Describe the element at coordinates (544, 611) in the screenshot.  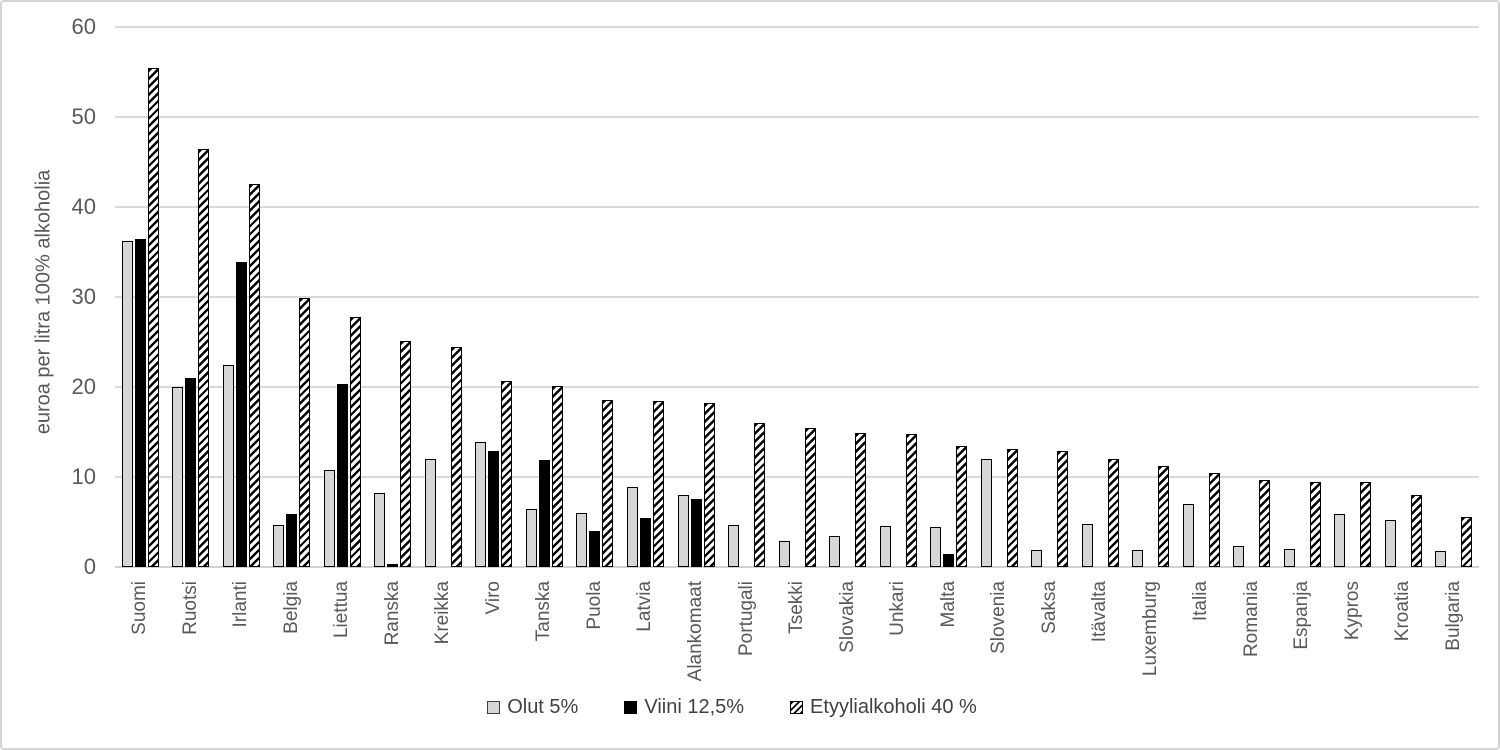
I see `x-axis-label: Tanska` at that location.